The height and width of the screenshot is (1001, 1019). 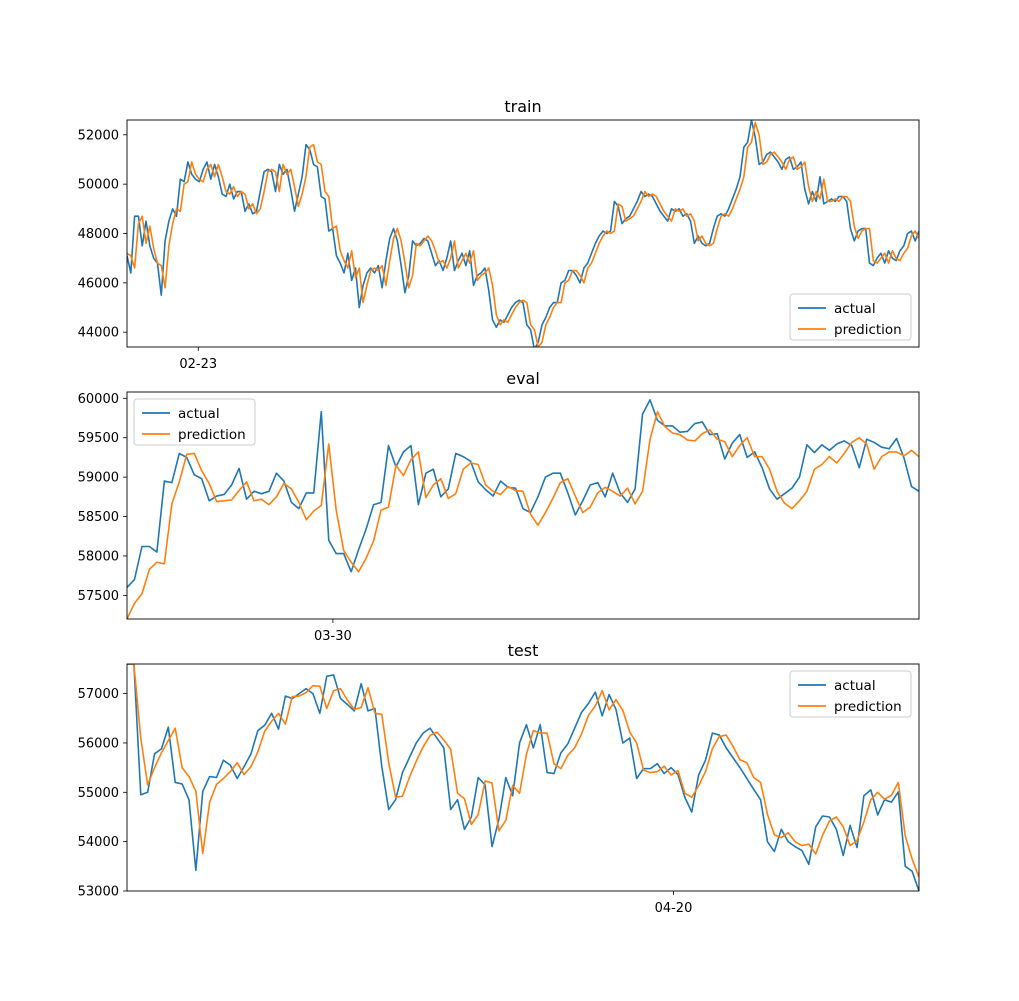 I want to click on y-tick-label: 56000, so click(x=98, y=743).